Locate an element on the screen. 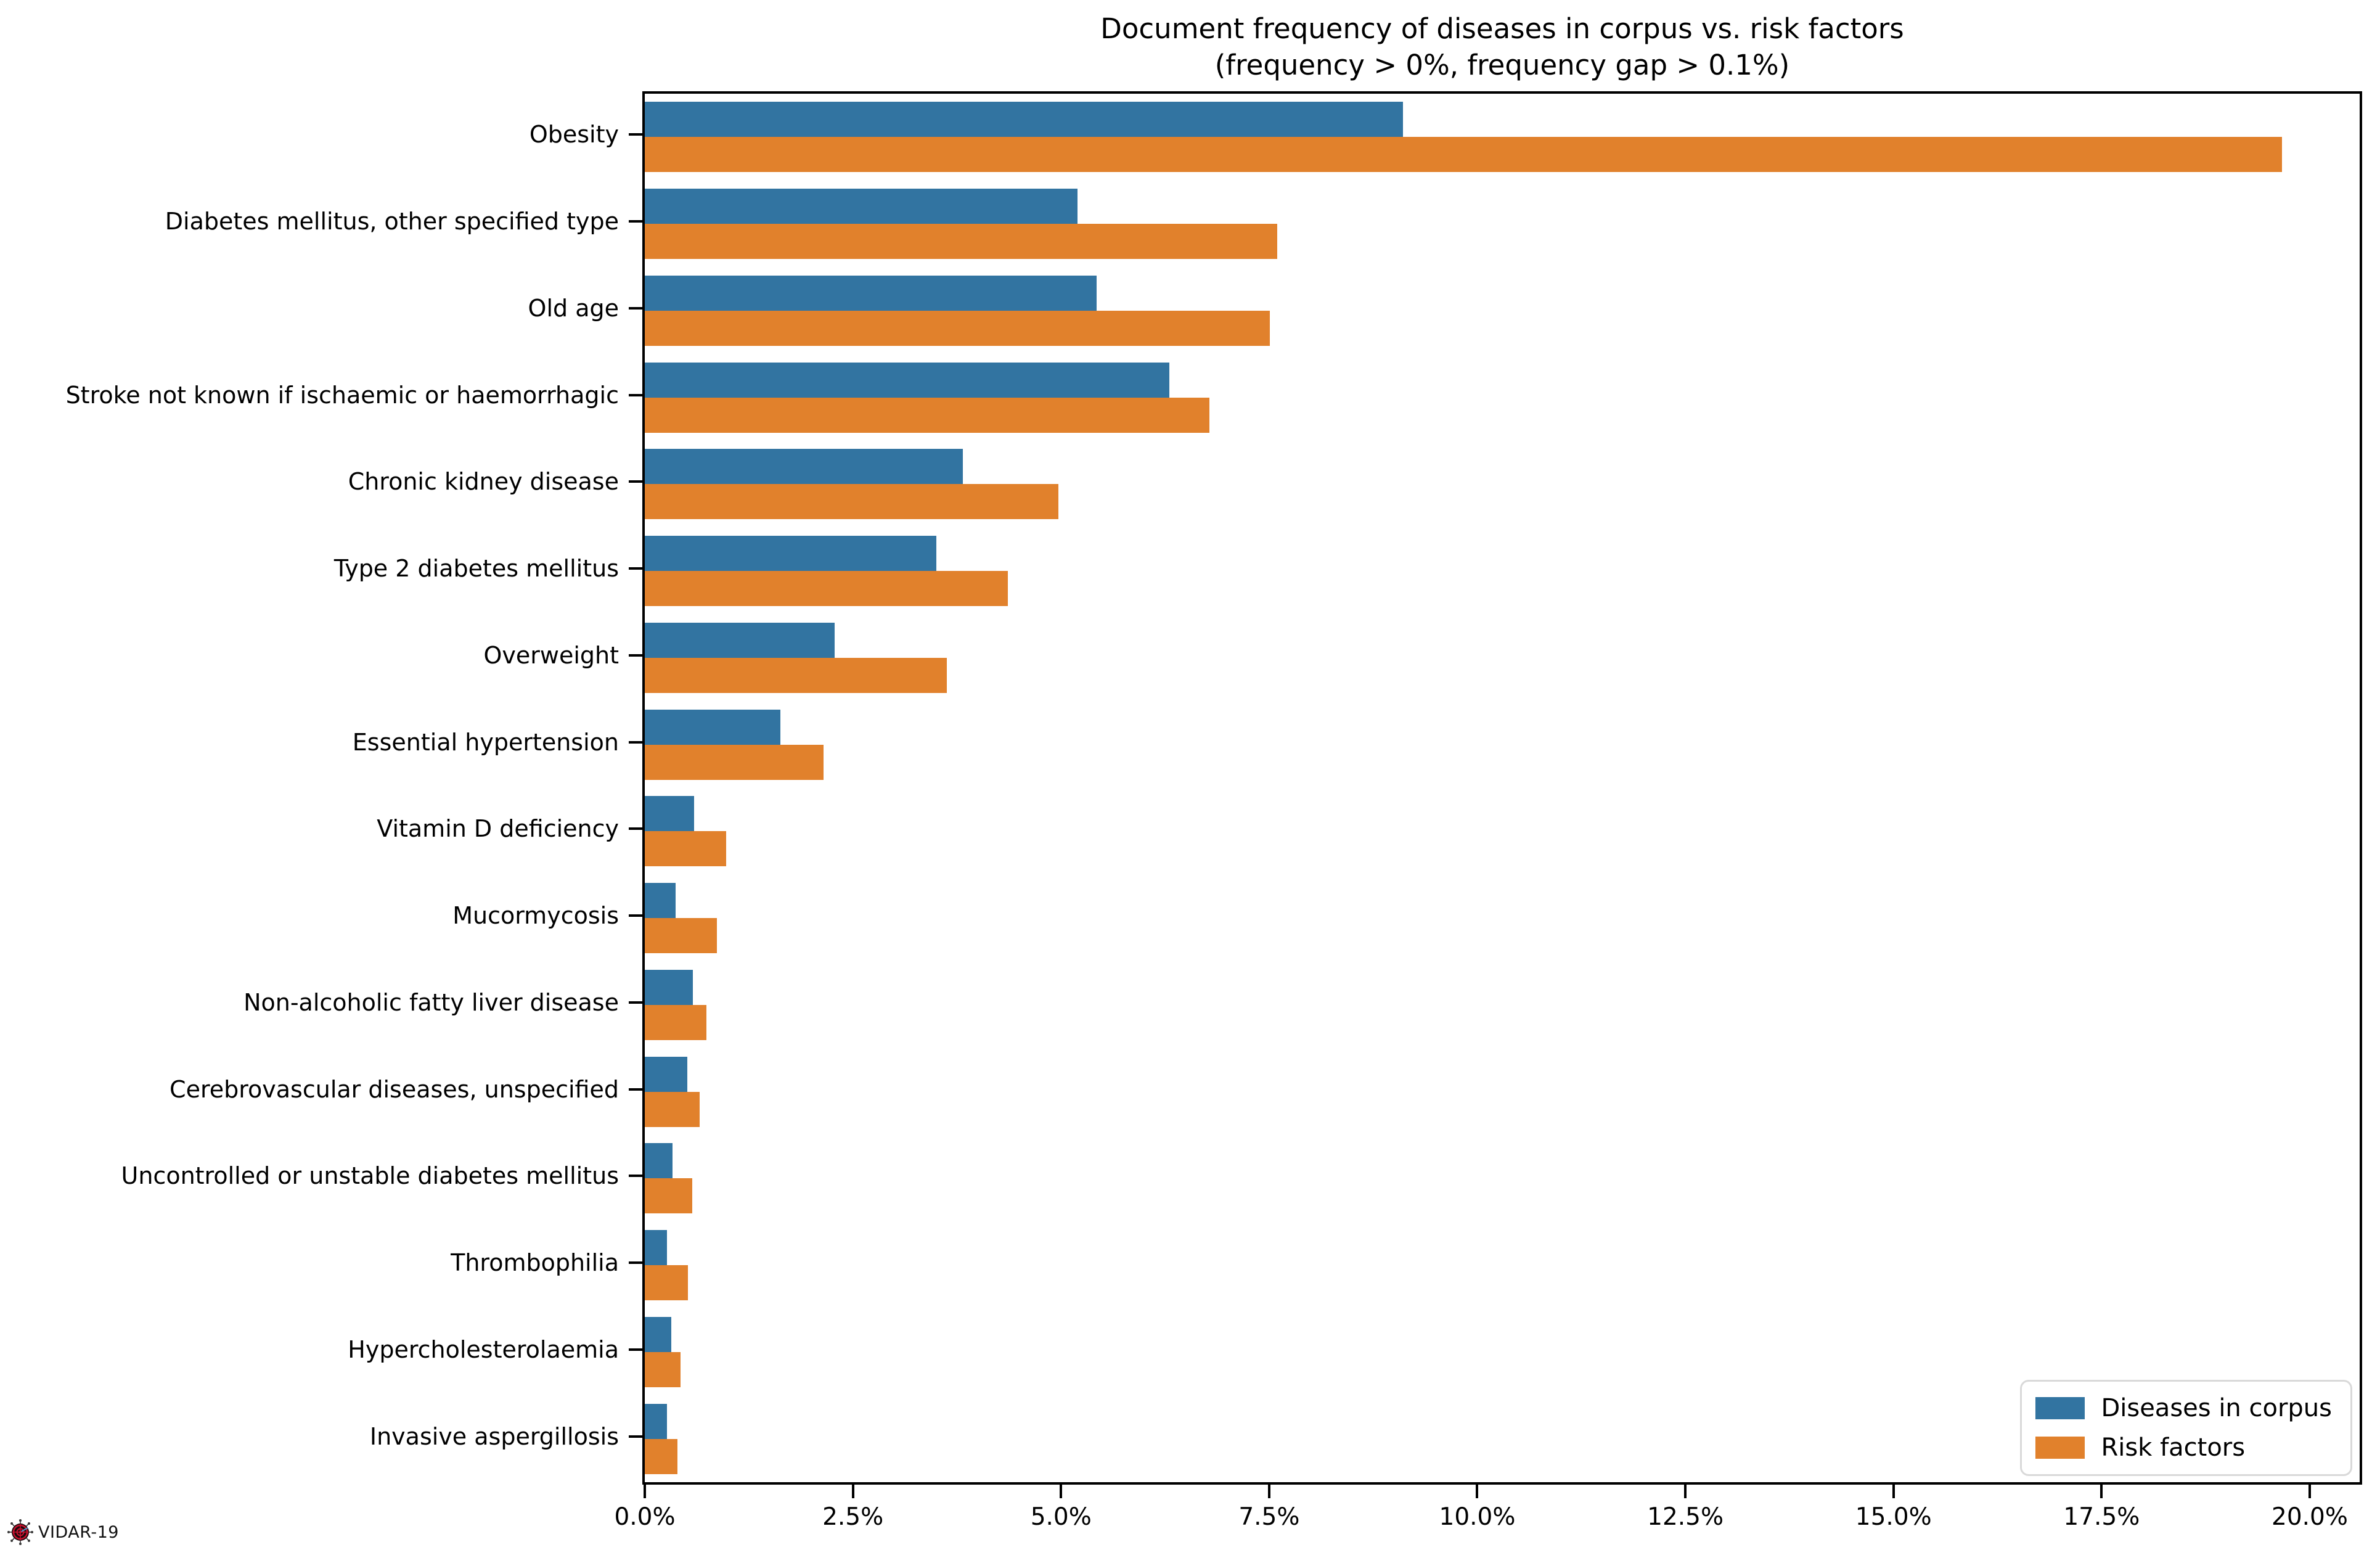 This screenshot has width=2380, height=1550. y-axis-label: Type 2 diabetes mellitus is located at coordinates (476, 569).